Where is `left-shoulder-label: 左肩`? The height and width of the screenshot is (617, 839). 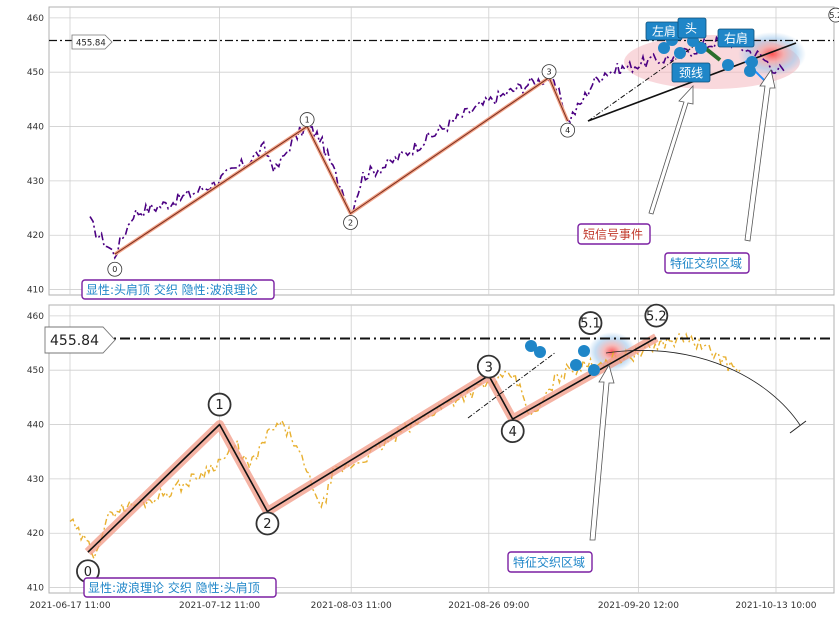
left-shoulder-label: 左肩 is located at coordinates (664, 31).